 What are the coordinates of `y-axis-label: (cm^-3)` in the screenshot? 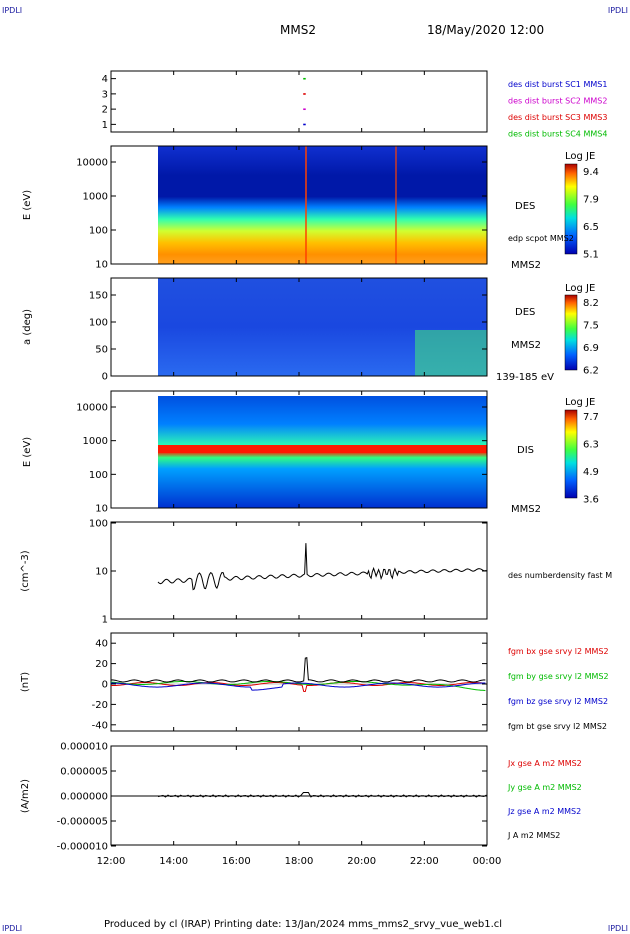 It's located at (25, 570).